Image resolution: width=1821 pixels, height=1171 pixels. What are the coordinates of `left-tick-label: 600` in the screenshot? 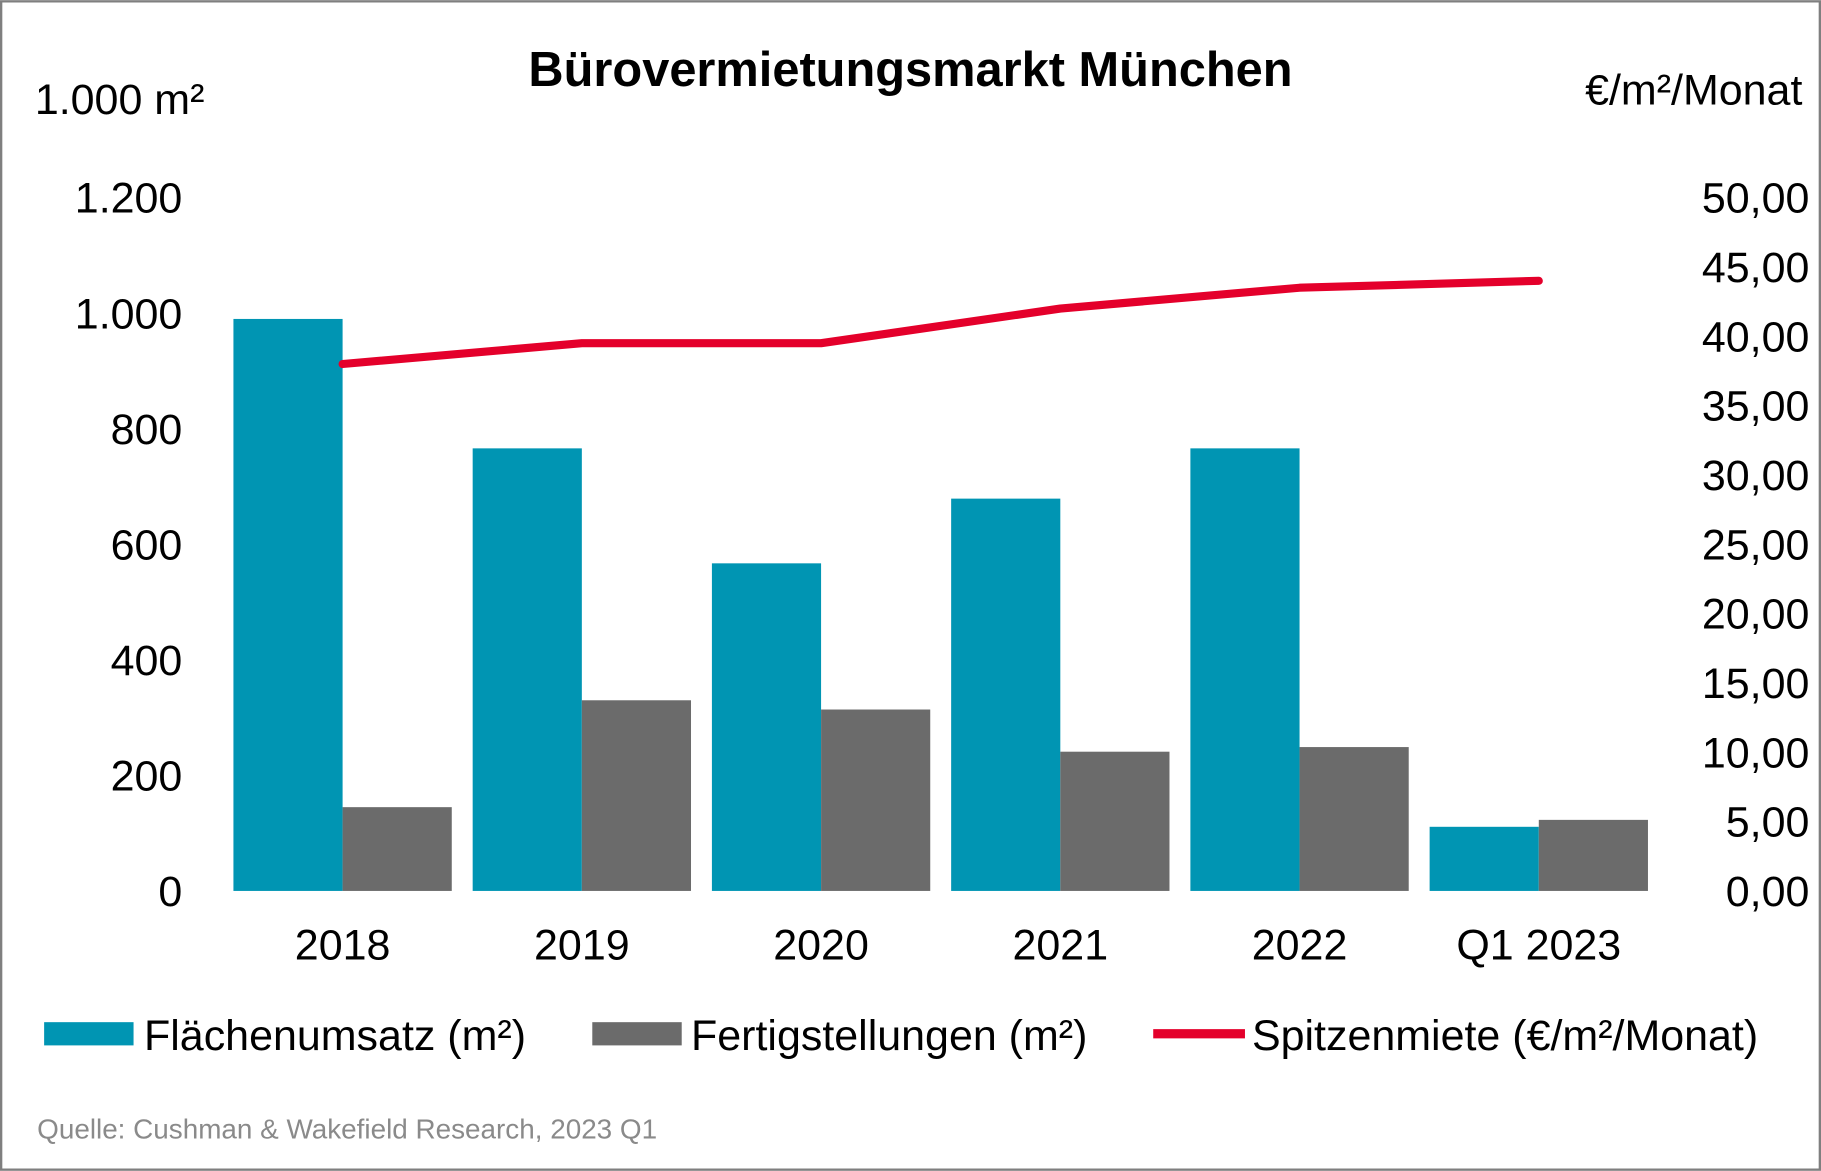 It's located at (147, 545).